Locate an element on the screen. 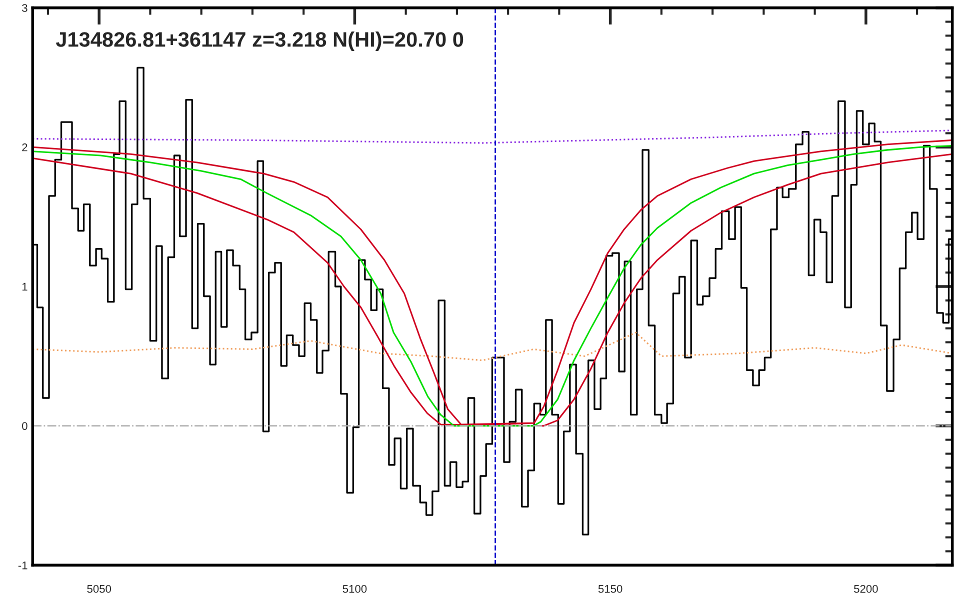  x-tick-label: 5150 is located at coordinates (610, 588).